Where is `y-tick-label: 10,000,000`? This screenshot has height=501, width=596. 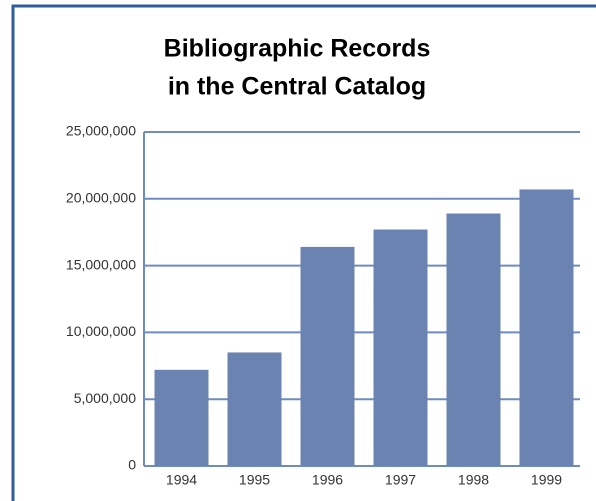
y-tick-label: 10,000,000 is located at coordinates (101, 331).